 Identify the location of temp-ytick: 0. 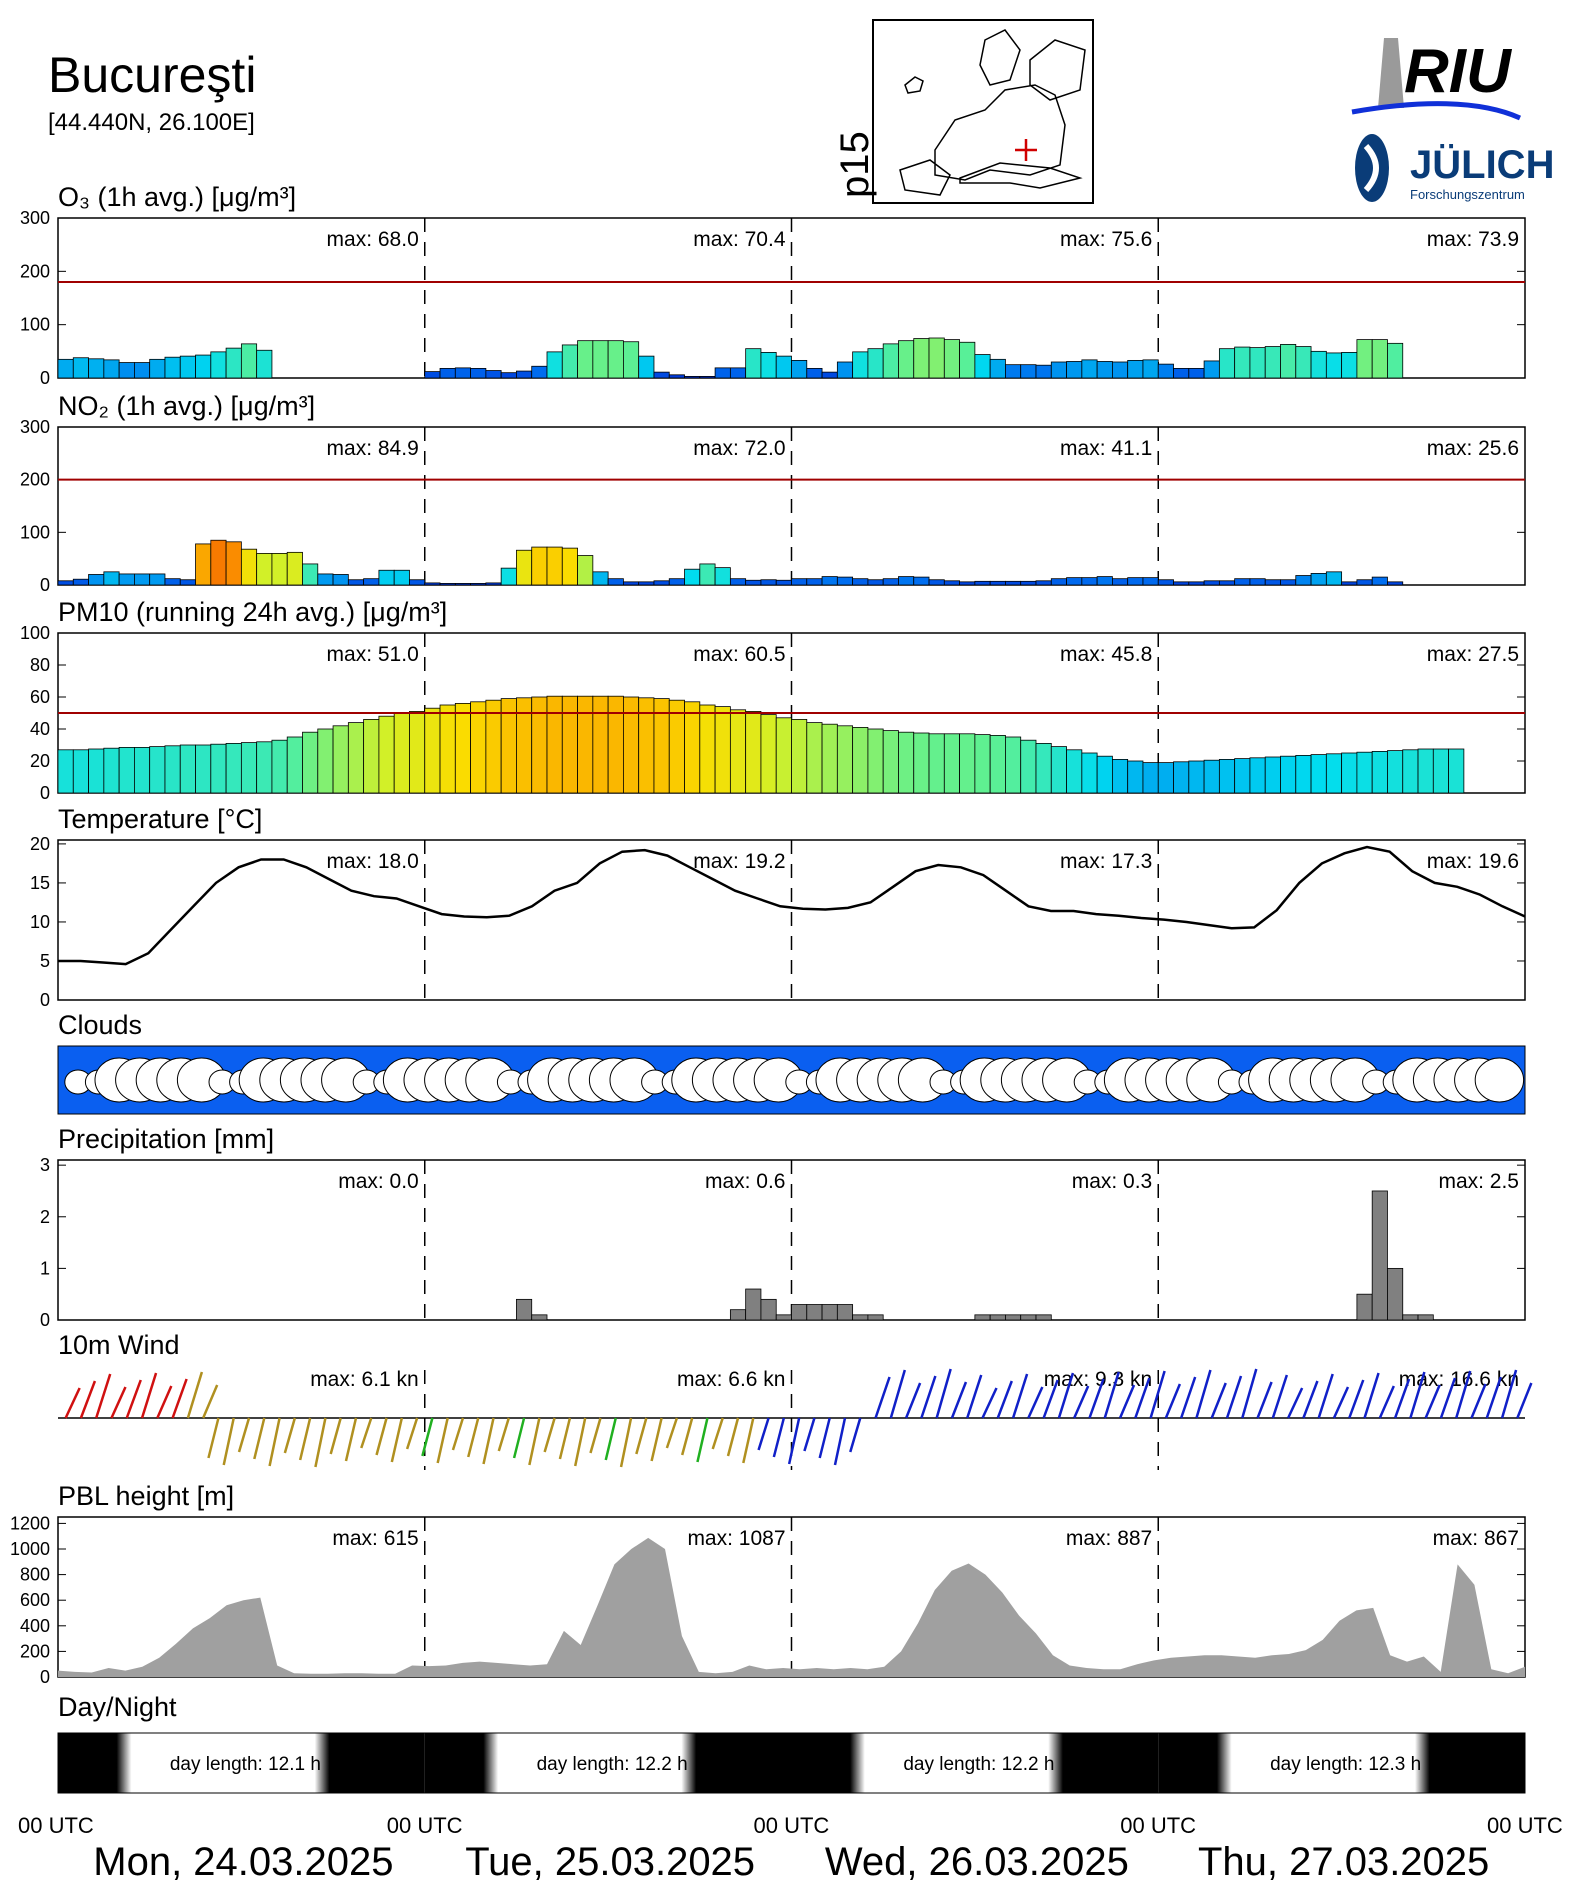
(45, 1000).